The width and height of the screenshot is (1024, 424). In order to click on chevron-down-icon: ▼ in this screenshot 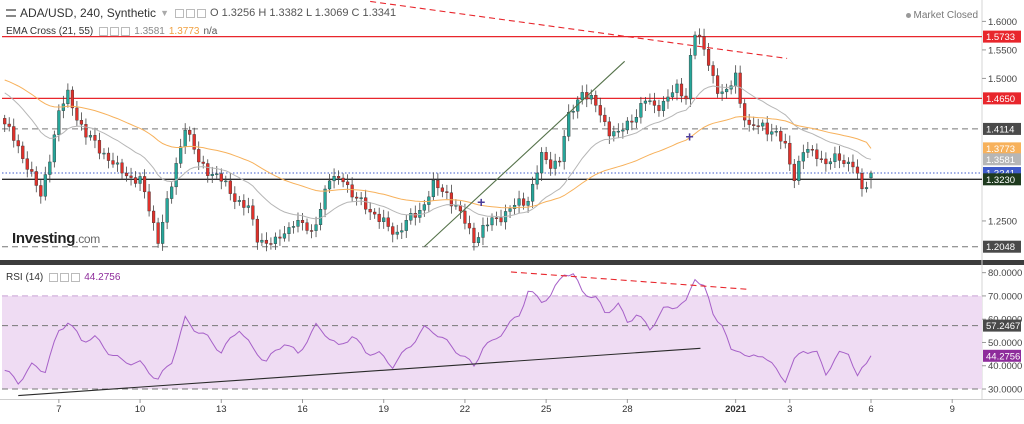, I will do `click(164, 13)`.